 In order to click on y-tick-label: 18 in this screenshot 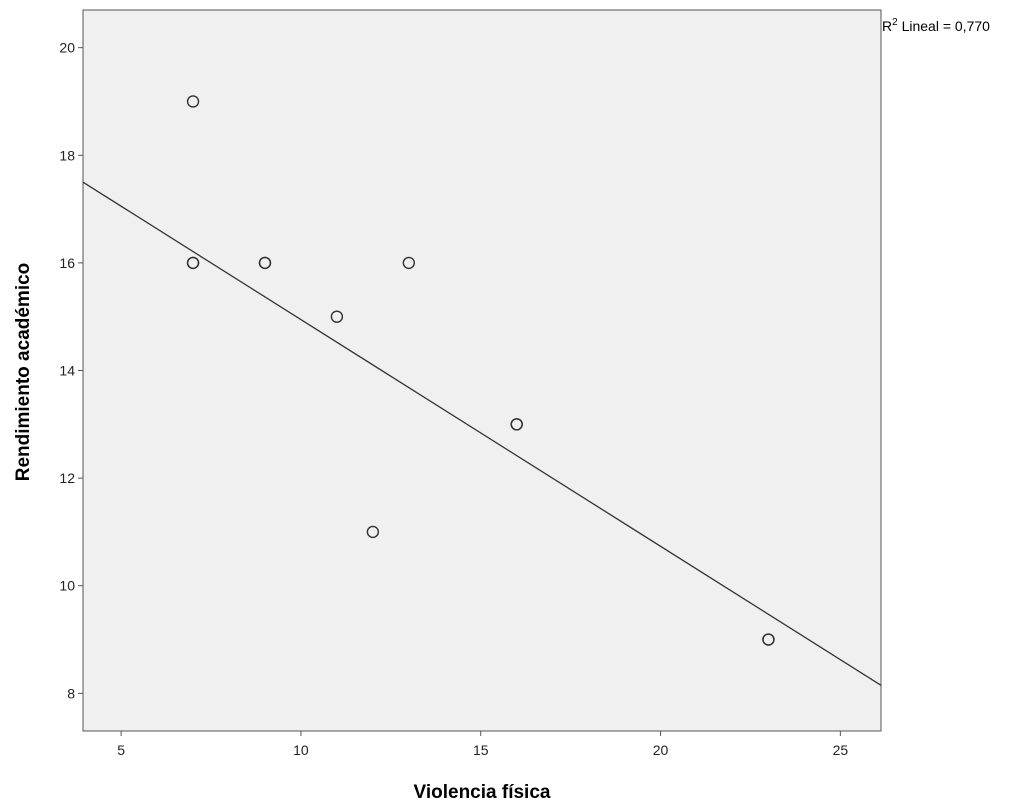, I will do `click(67, 155)`.